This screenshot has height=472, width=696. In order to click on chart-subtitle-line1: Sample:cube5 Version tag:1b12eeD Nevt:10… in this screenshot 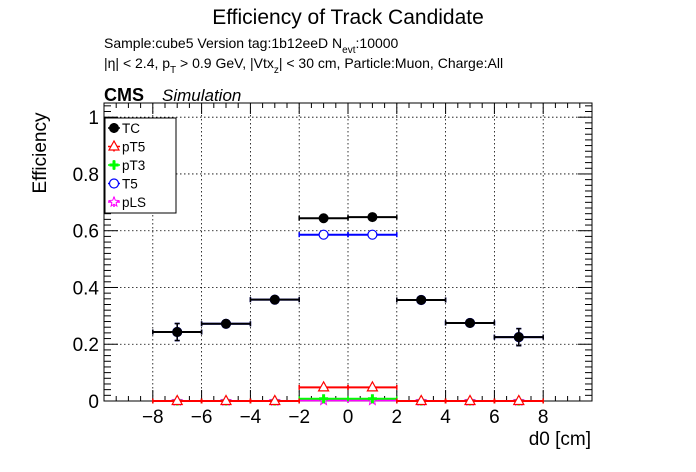, I will do `click(251, 45)`.